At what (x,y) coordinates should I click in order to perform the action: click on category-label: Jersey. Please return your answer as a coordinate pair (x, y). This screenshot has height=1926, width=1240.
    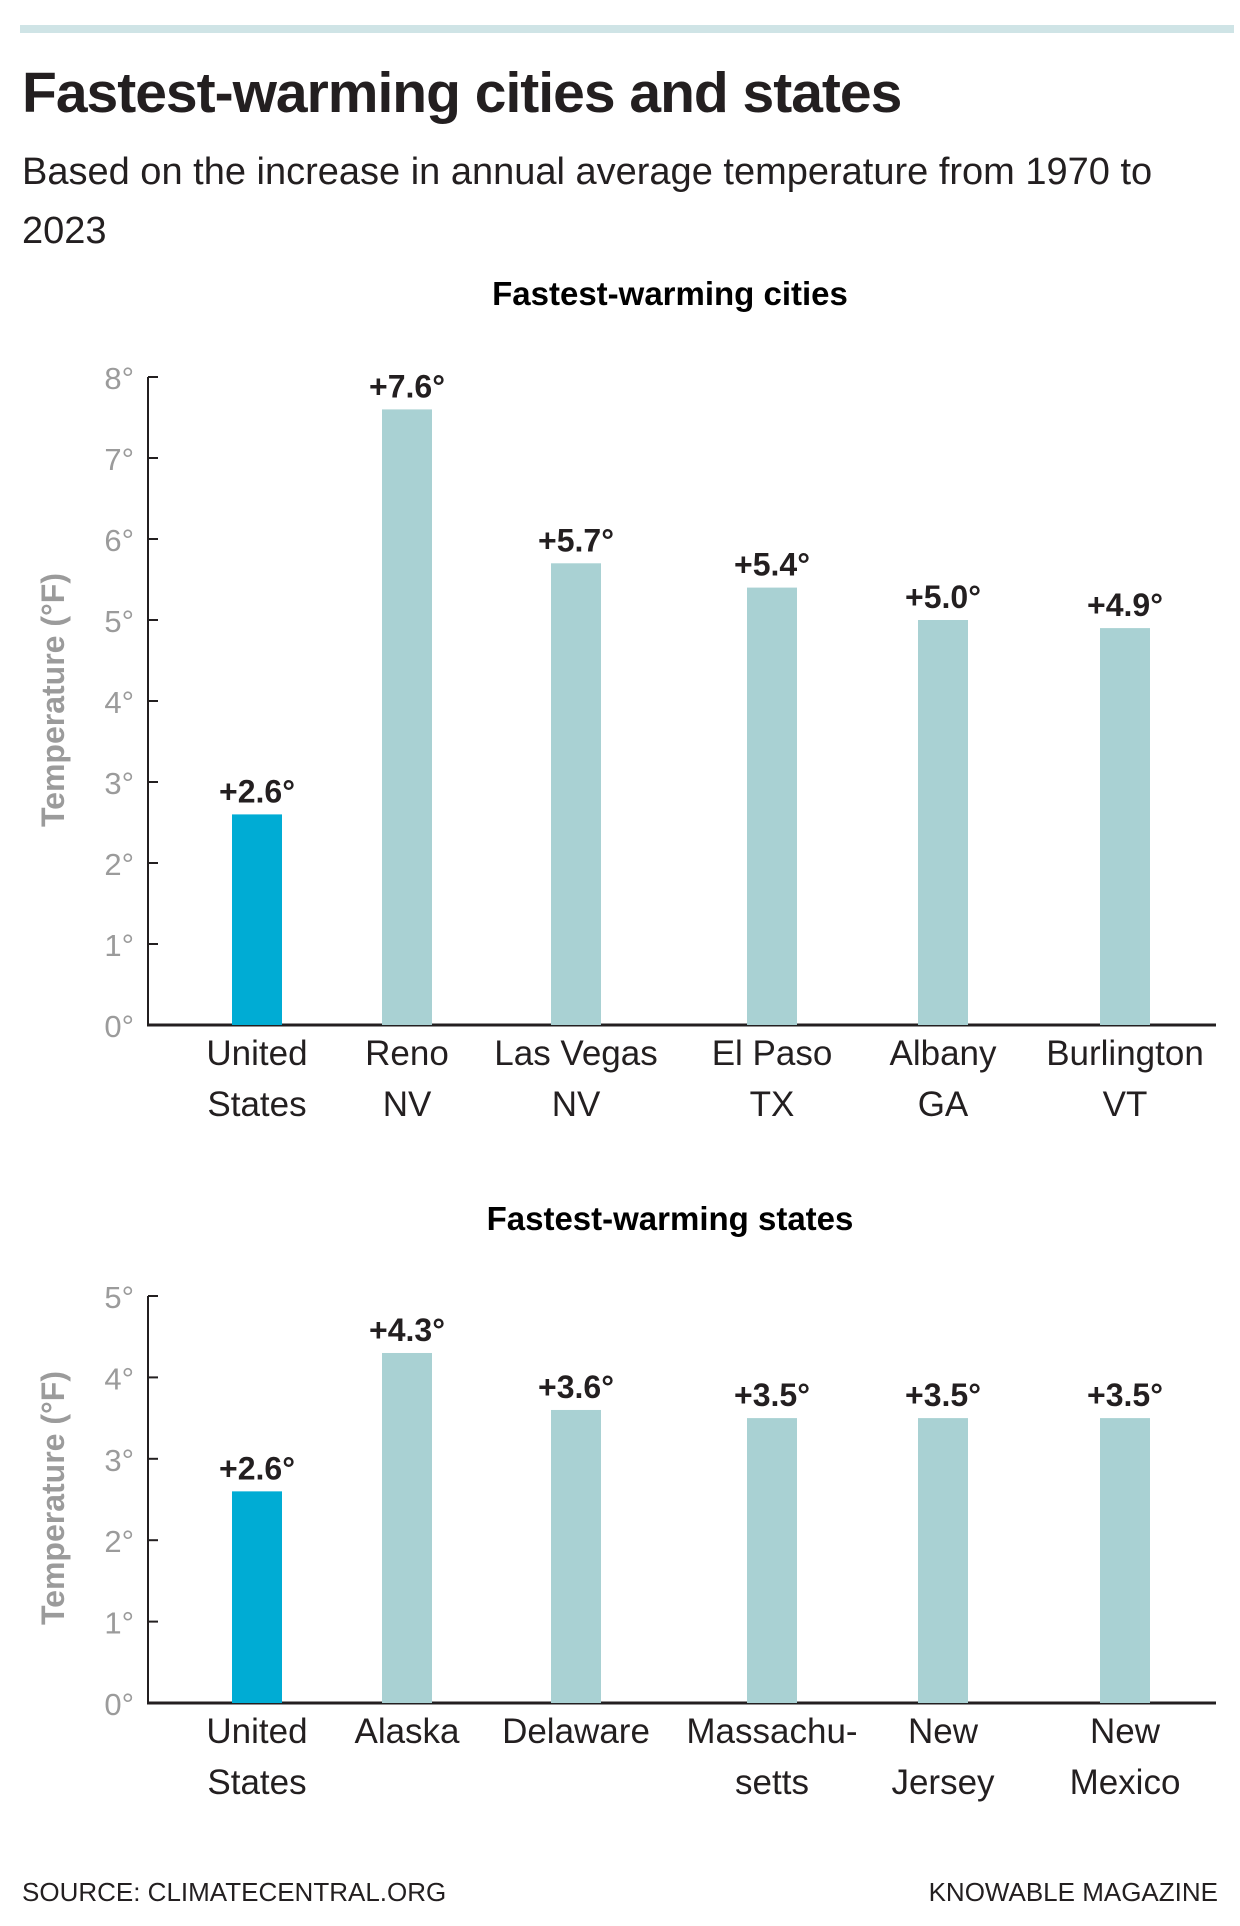
    Looking at the image, I should click on (943, 1782).